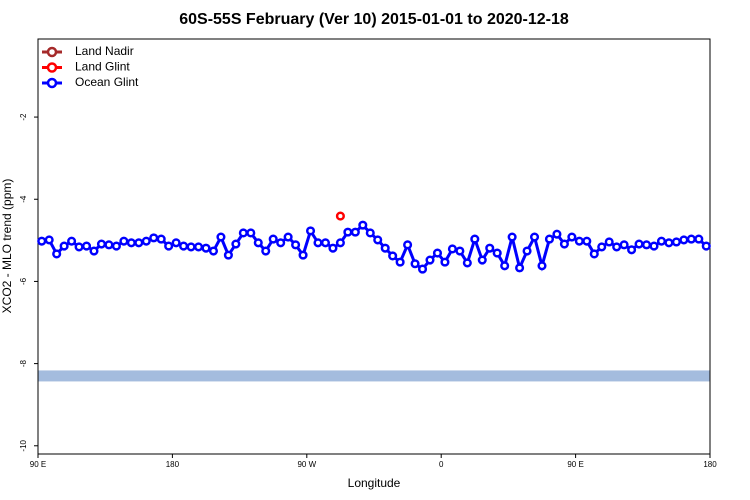 Image resolution: width=750 pixels, height=500 pixels. What do you see at coordinates (441, 464) in the screenshot?
I see `x-tick-label: 0` at bounding box center [441, 464].